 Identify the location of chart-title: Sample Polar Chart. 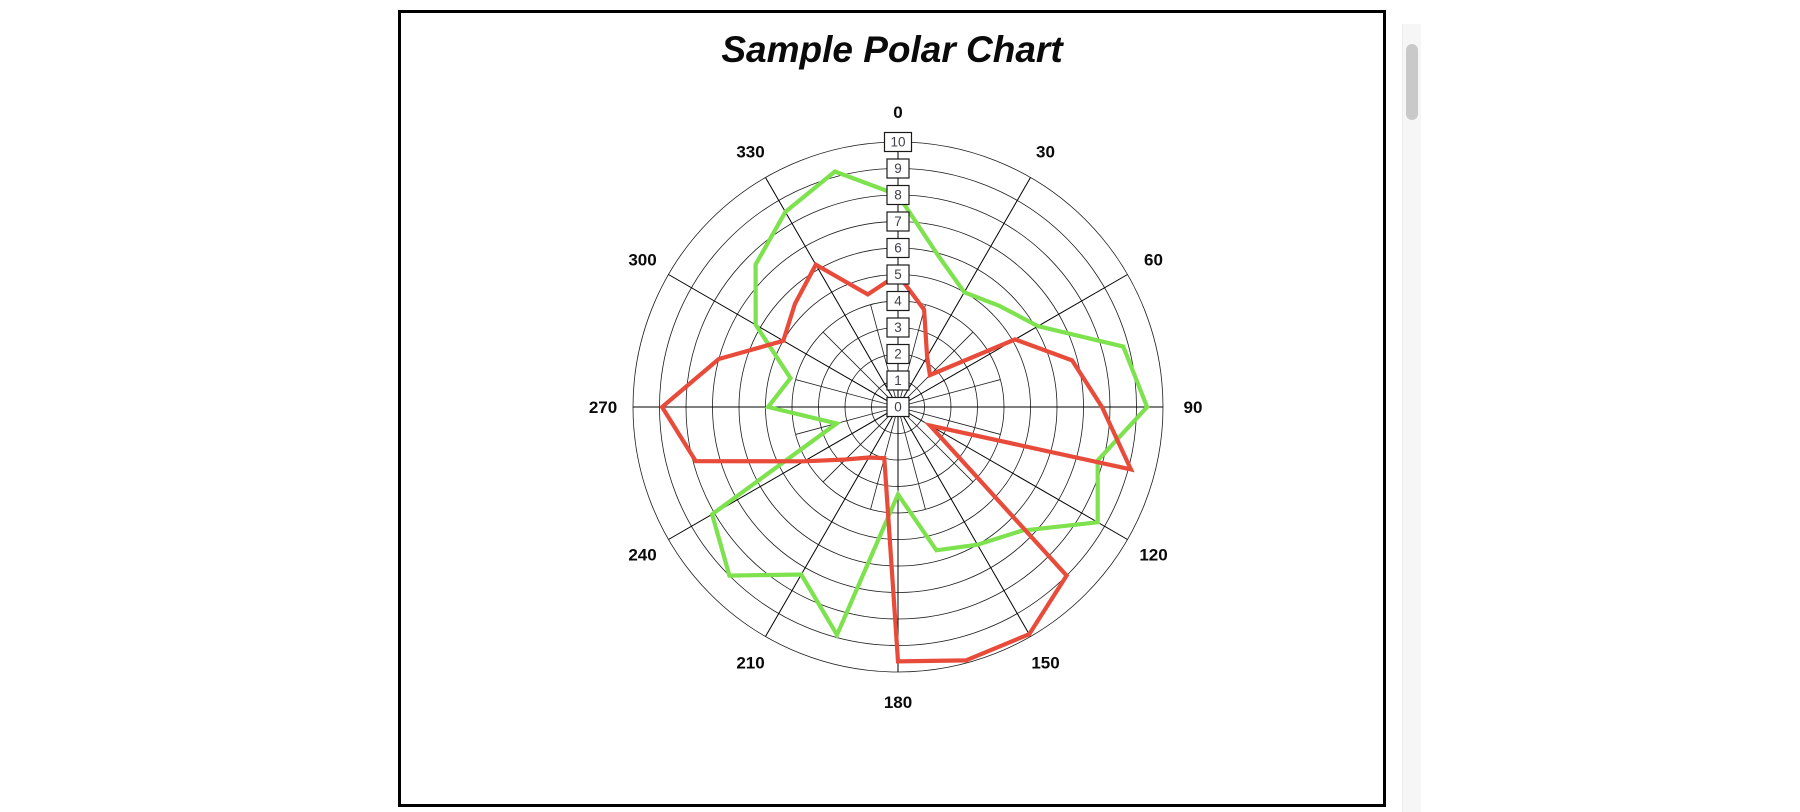
(892, 49).